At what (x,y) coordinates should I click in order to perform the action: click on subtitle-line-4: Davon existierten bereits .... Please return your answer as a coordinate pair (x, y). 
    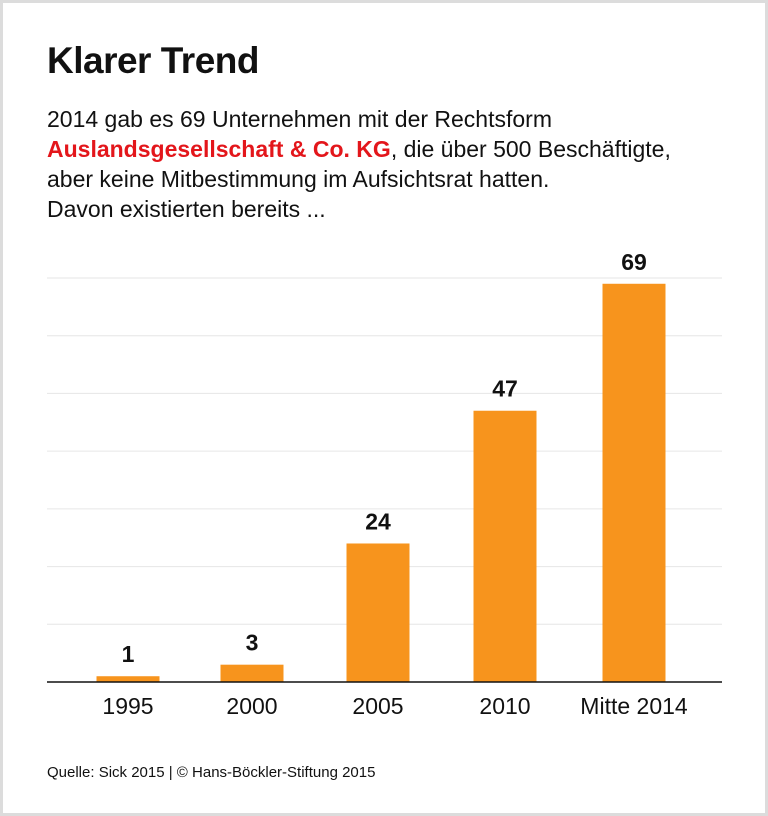
    Looking at the image, I should click on (186, 209).